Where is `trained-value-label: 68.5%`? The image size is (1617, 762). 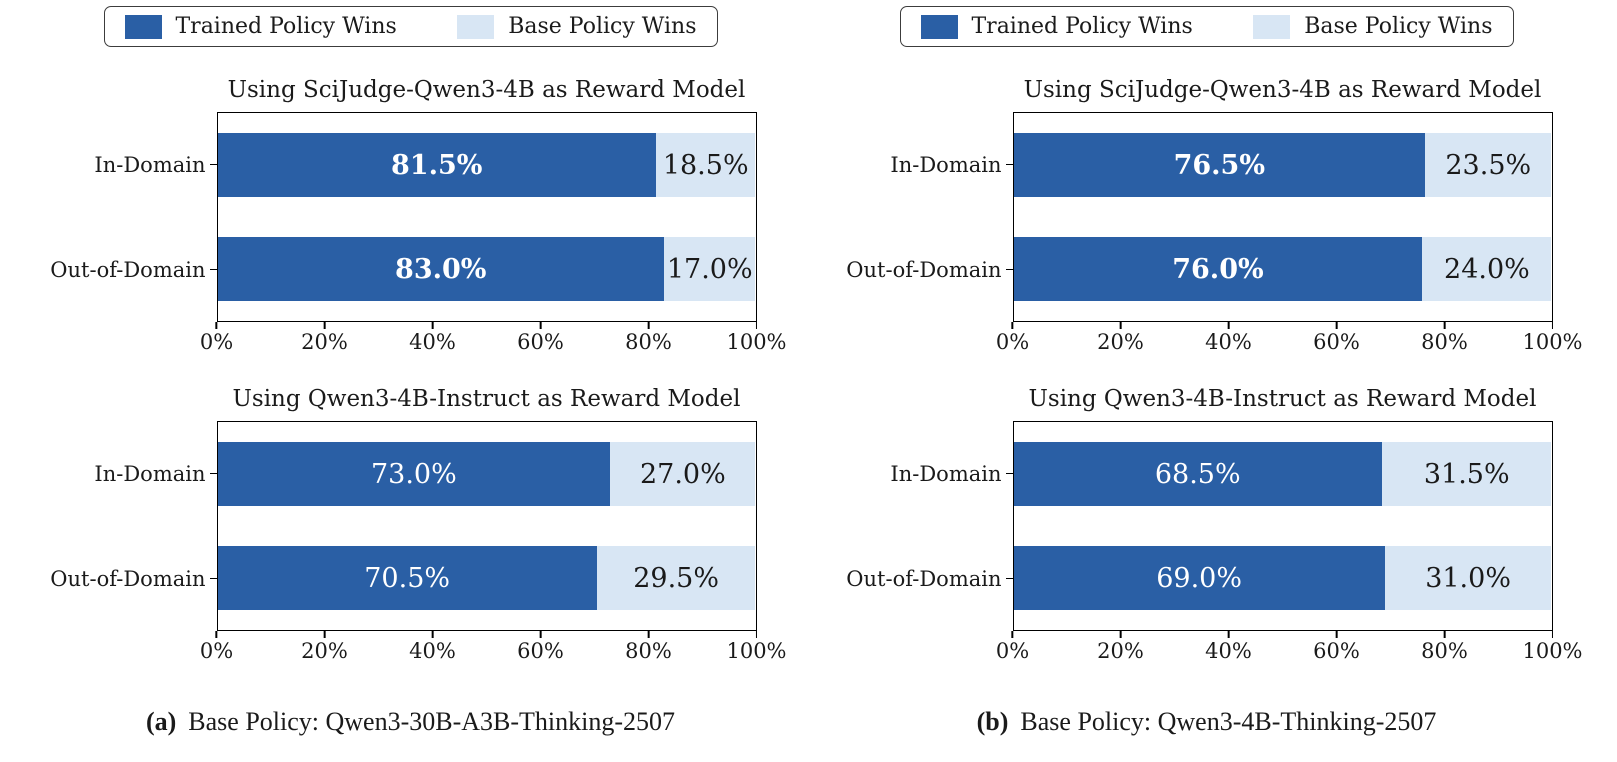
trained-value-label: 68.5% is located at coordinates (1197, 474).